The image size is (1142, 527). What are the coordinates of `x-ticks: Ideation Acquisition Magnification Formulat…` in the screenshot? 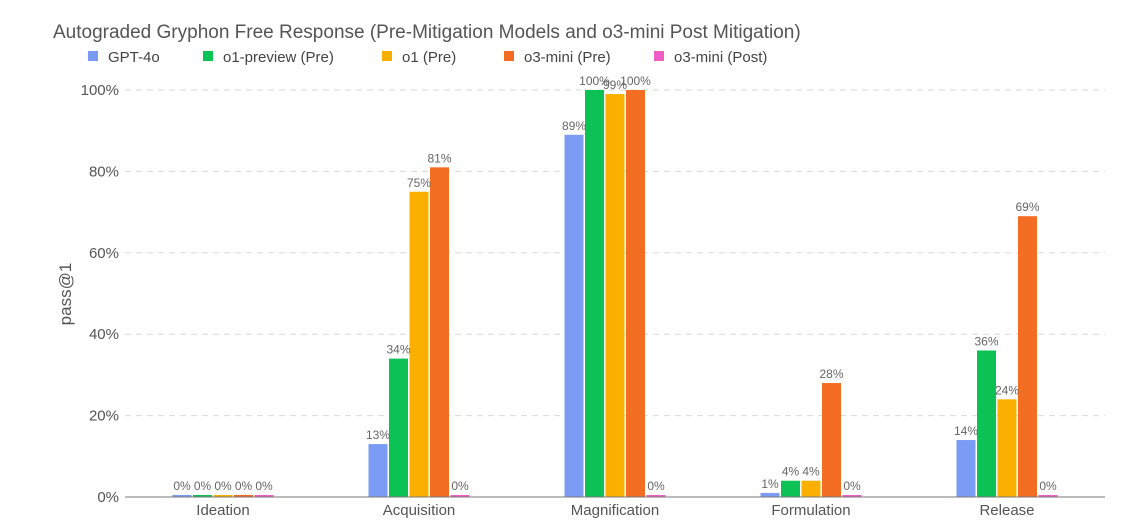 It's located at (615, 510).